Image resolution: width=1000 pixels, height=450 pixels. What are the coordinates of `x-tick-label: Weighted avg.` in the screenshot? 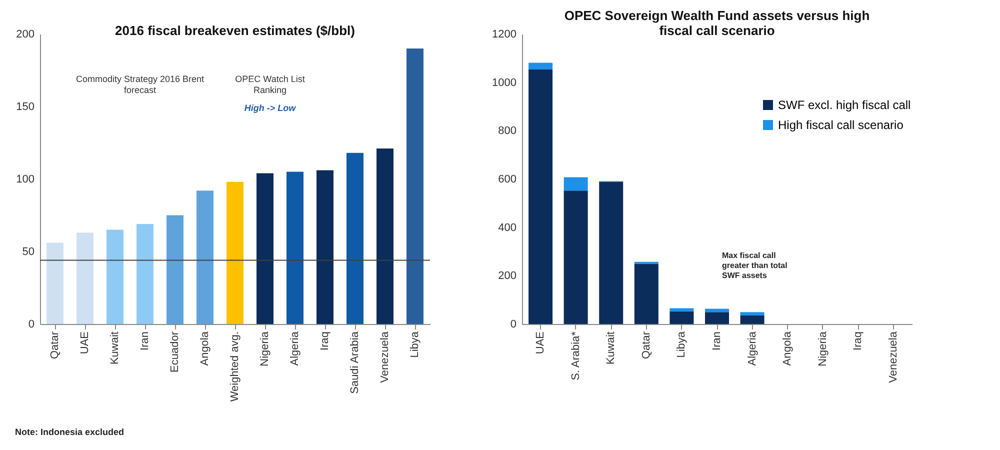 It's located at (235, 367).